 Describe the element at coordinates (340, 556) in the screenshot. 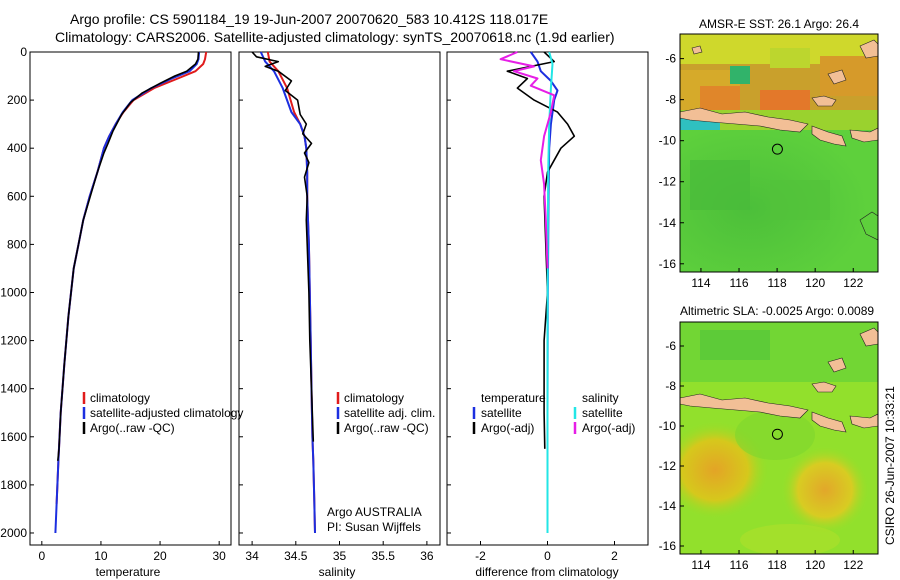

I see `salinity-xtick-label-2: 35` at that location.